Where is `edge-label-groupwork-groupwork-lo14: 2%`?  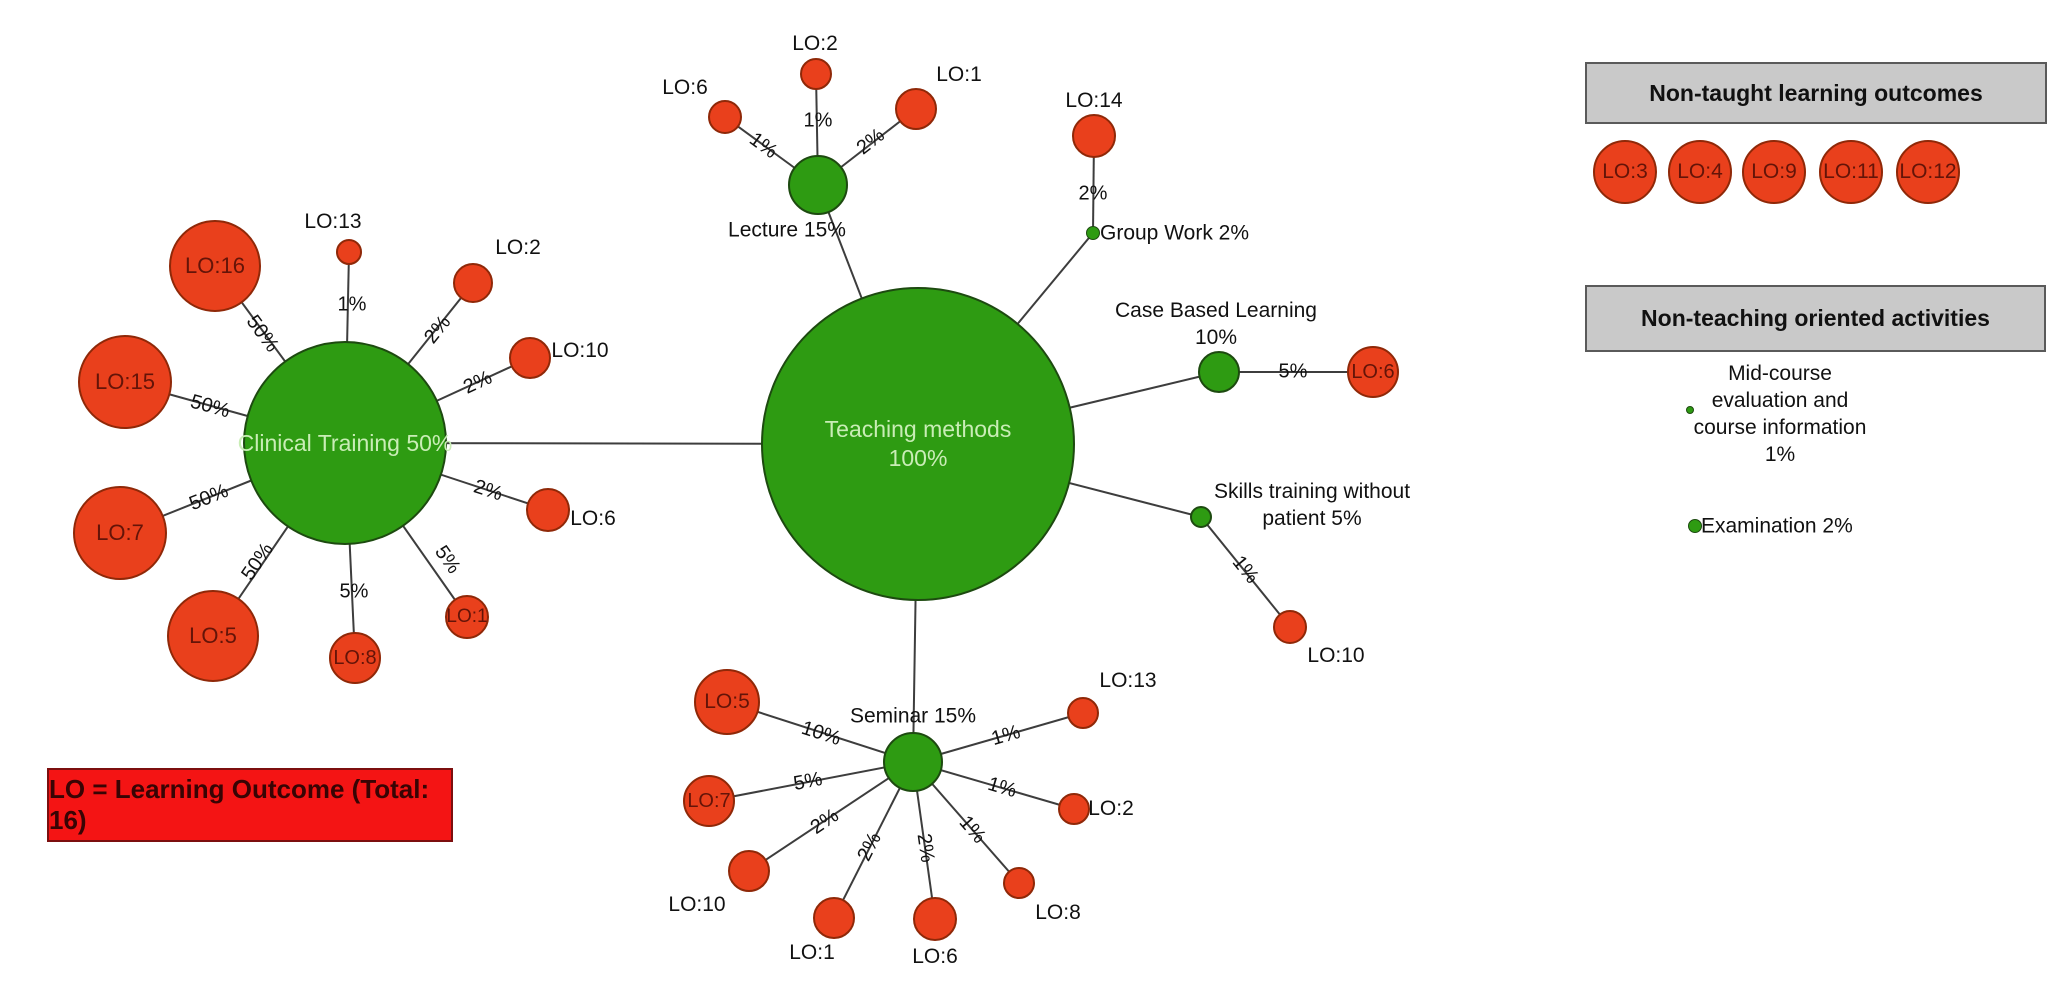
edge-label-groupwork-groupwork-lo14: 2% is located at coordinates (1093, 193).